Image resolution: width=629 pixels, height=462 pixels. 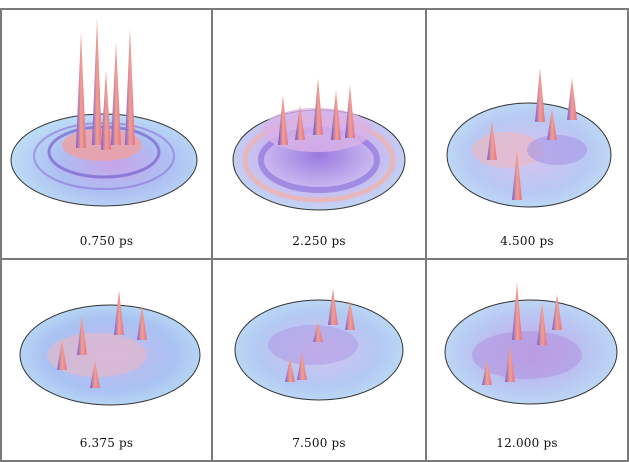 What do you see at coordinates (319, 443) in the screenshot?
I see `time-label: 7.500 ps` at bounding box center [319, 443].